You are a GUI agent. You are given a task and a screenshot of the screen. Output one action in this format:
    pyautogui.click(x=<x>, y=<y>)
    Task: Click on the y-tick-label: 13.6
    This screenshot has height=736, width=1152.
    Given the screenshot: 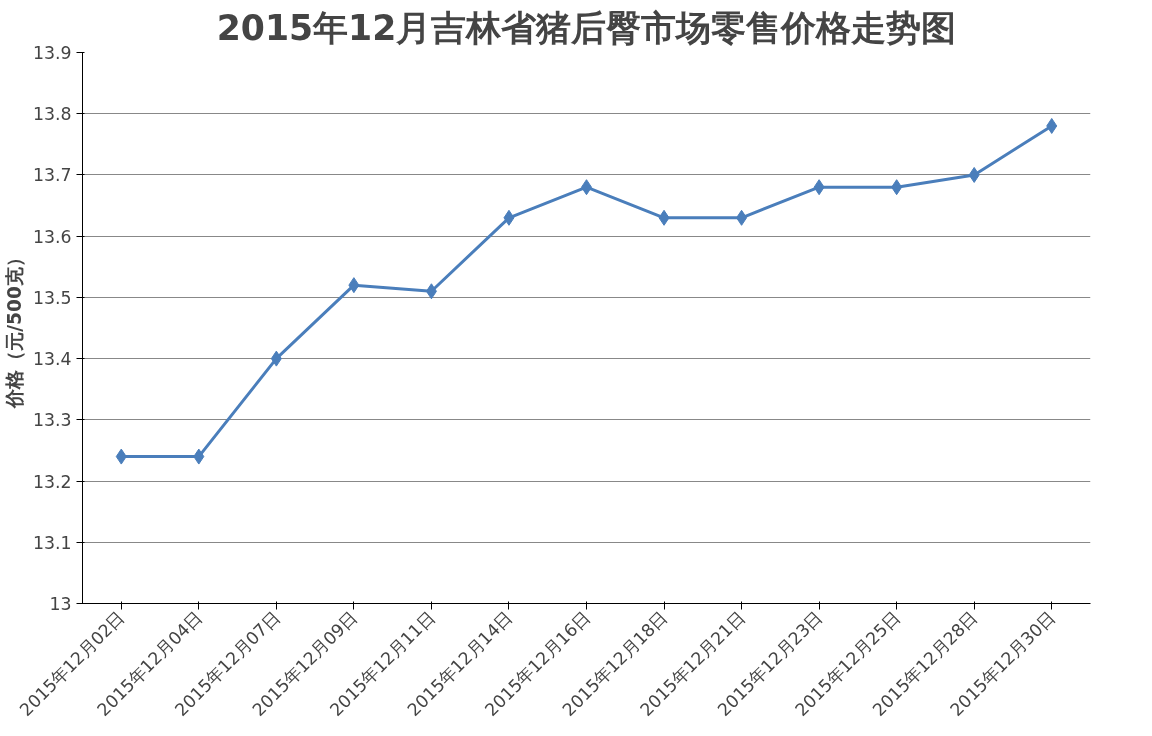 What is the action you would take?
    pyautogui.click(x=52, y=236)
    